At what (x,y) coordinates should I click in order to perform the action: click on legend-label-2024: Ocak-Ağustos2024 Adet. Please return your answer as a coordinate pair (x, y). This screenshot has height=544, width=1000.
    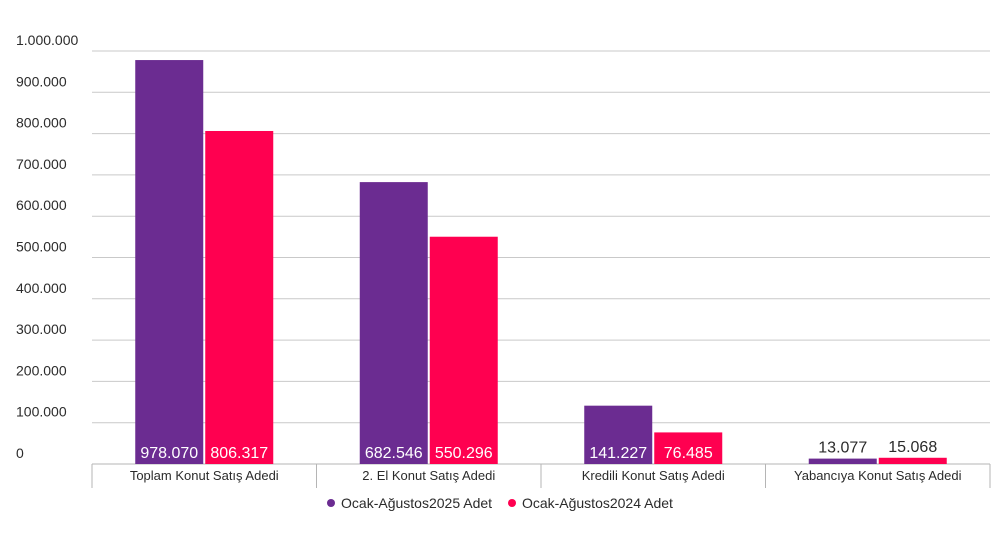
    Looking at the image, I should click on (597, 503).